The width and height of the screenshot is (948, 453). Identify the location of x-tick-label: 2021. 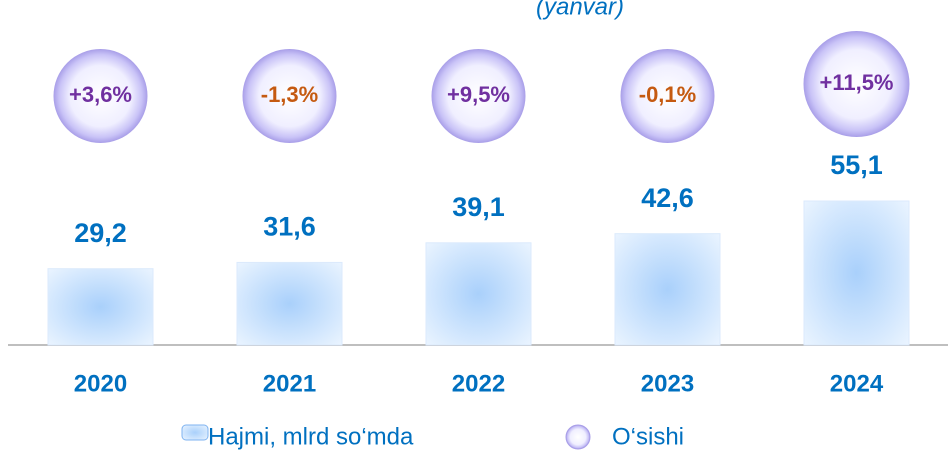
(289, 383).